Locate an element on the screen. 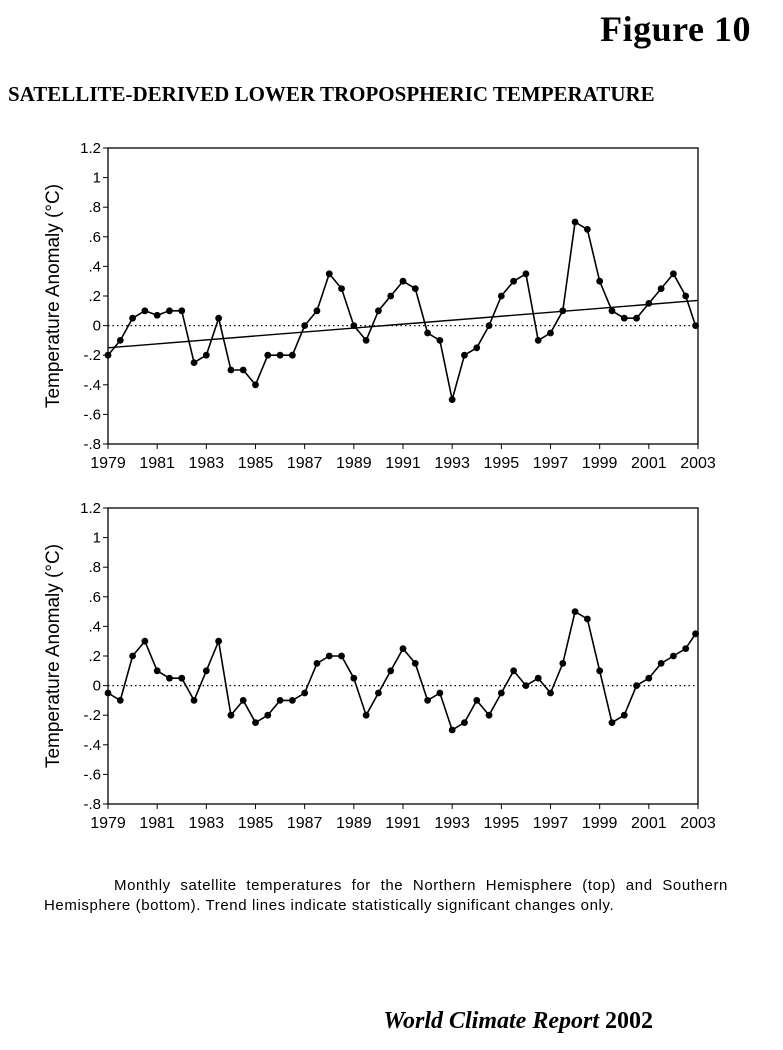 The height and width of the screenshot is (1050, 783). sh-x-tick-label: 1989 is located at coordinates (354, 823).